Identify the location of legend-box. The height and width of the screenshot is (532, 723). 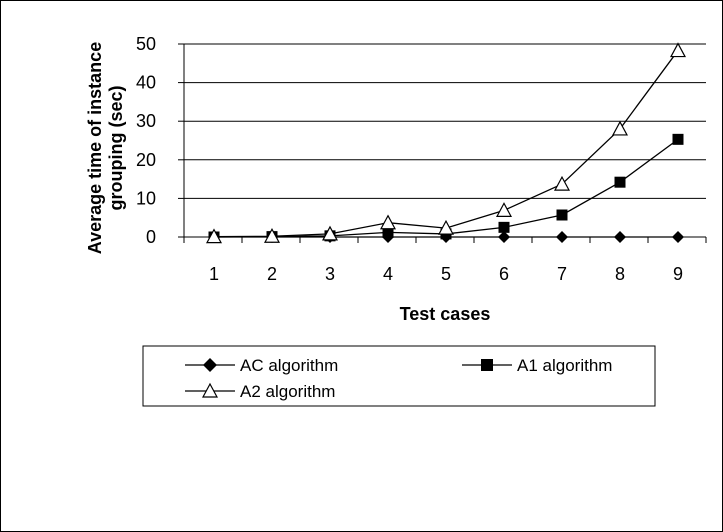
(399, 376).